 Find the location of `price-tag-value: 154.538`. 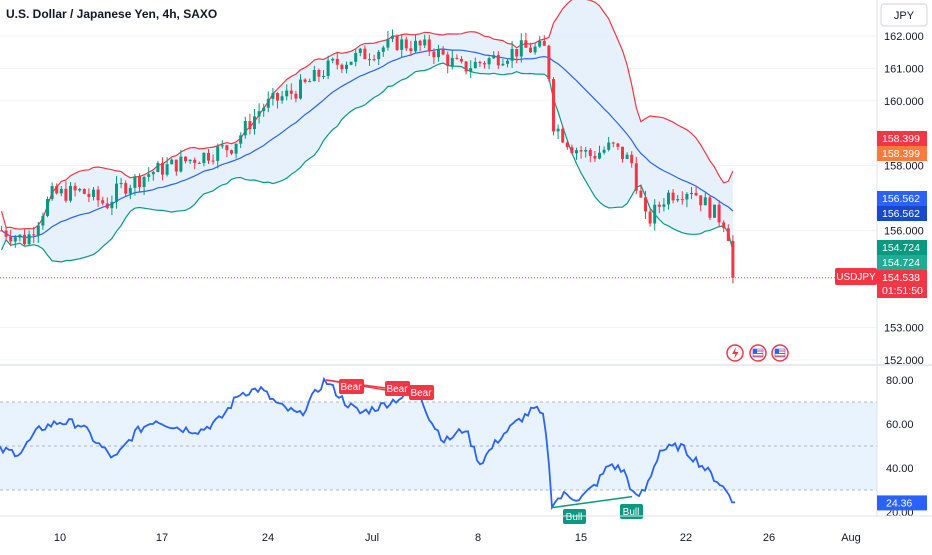

price-tag-value: 154.538 is located at coordinates (901, 278).